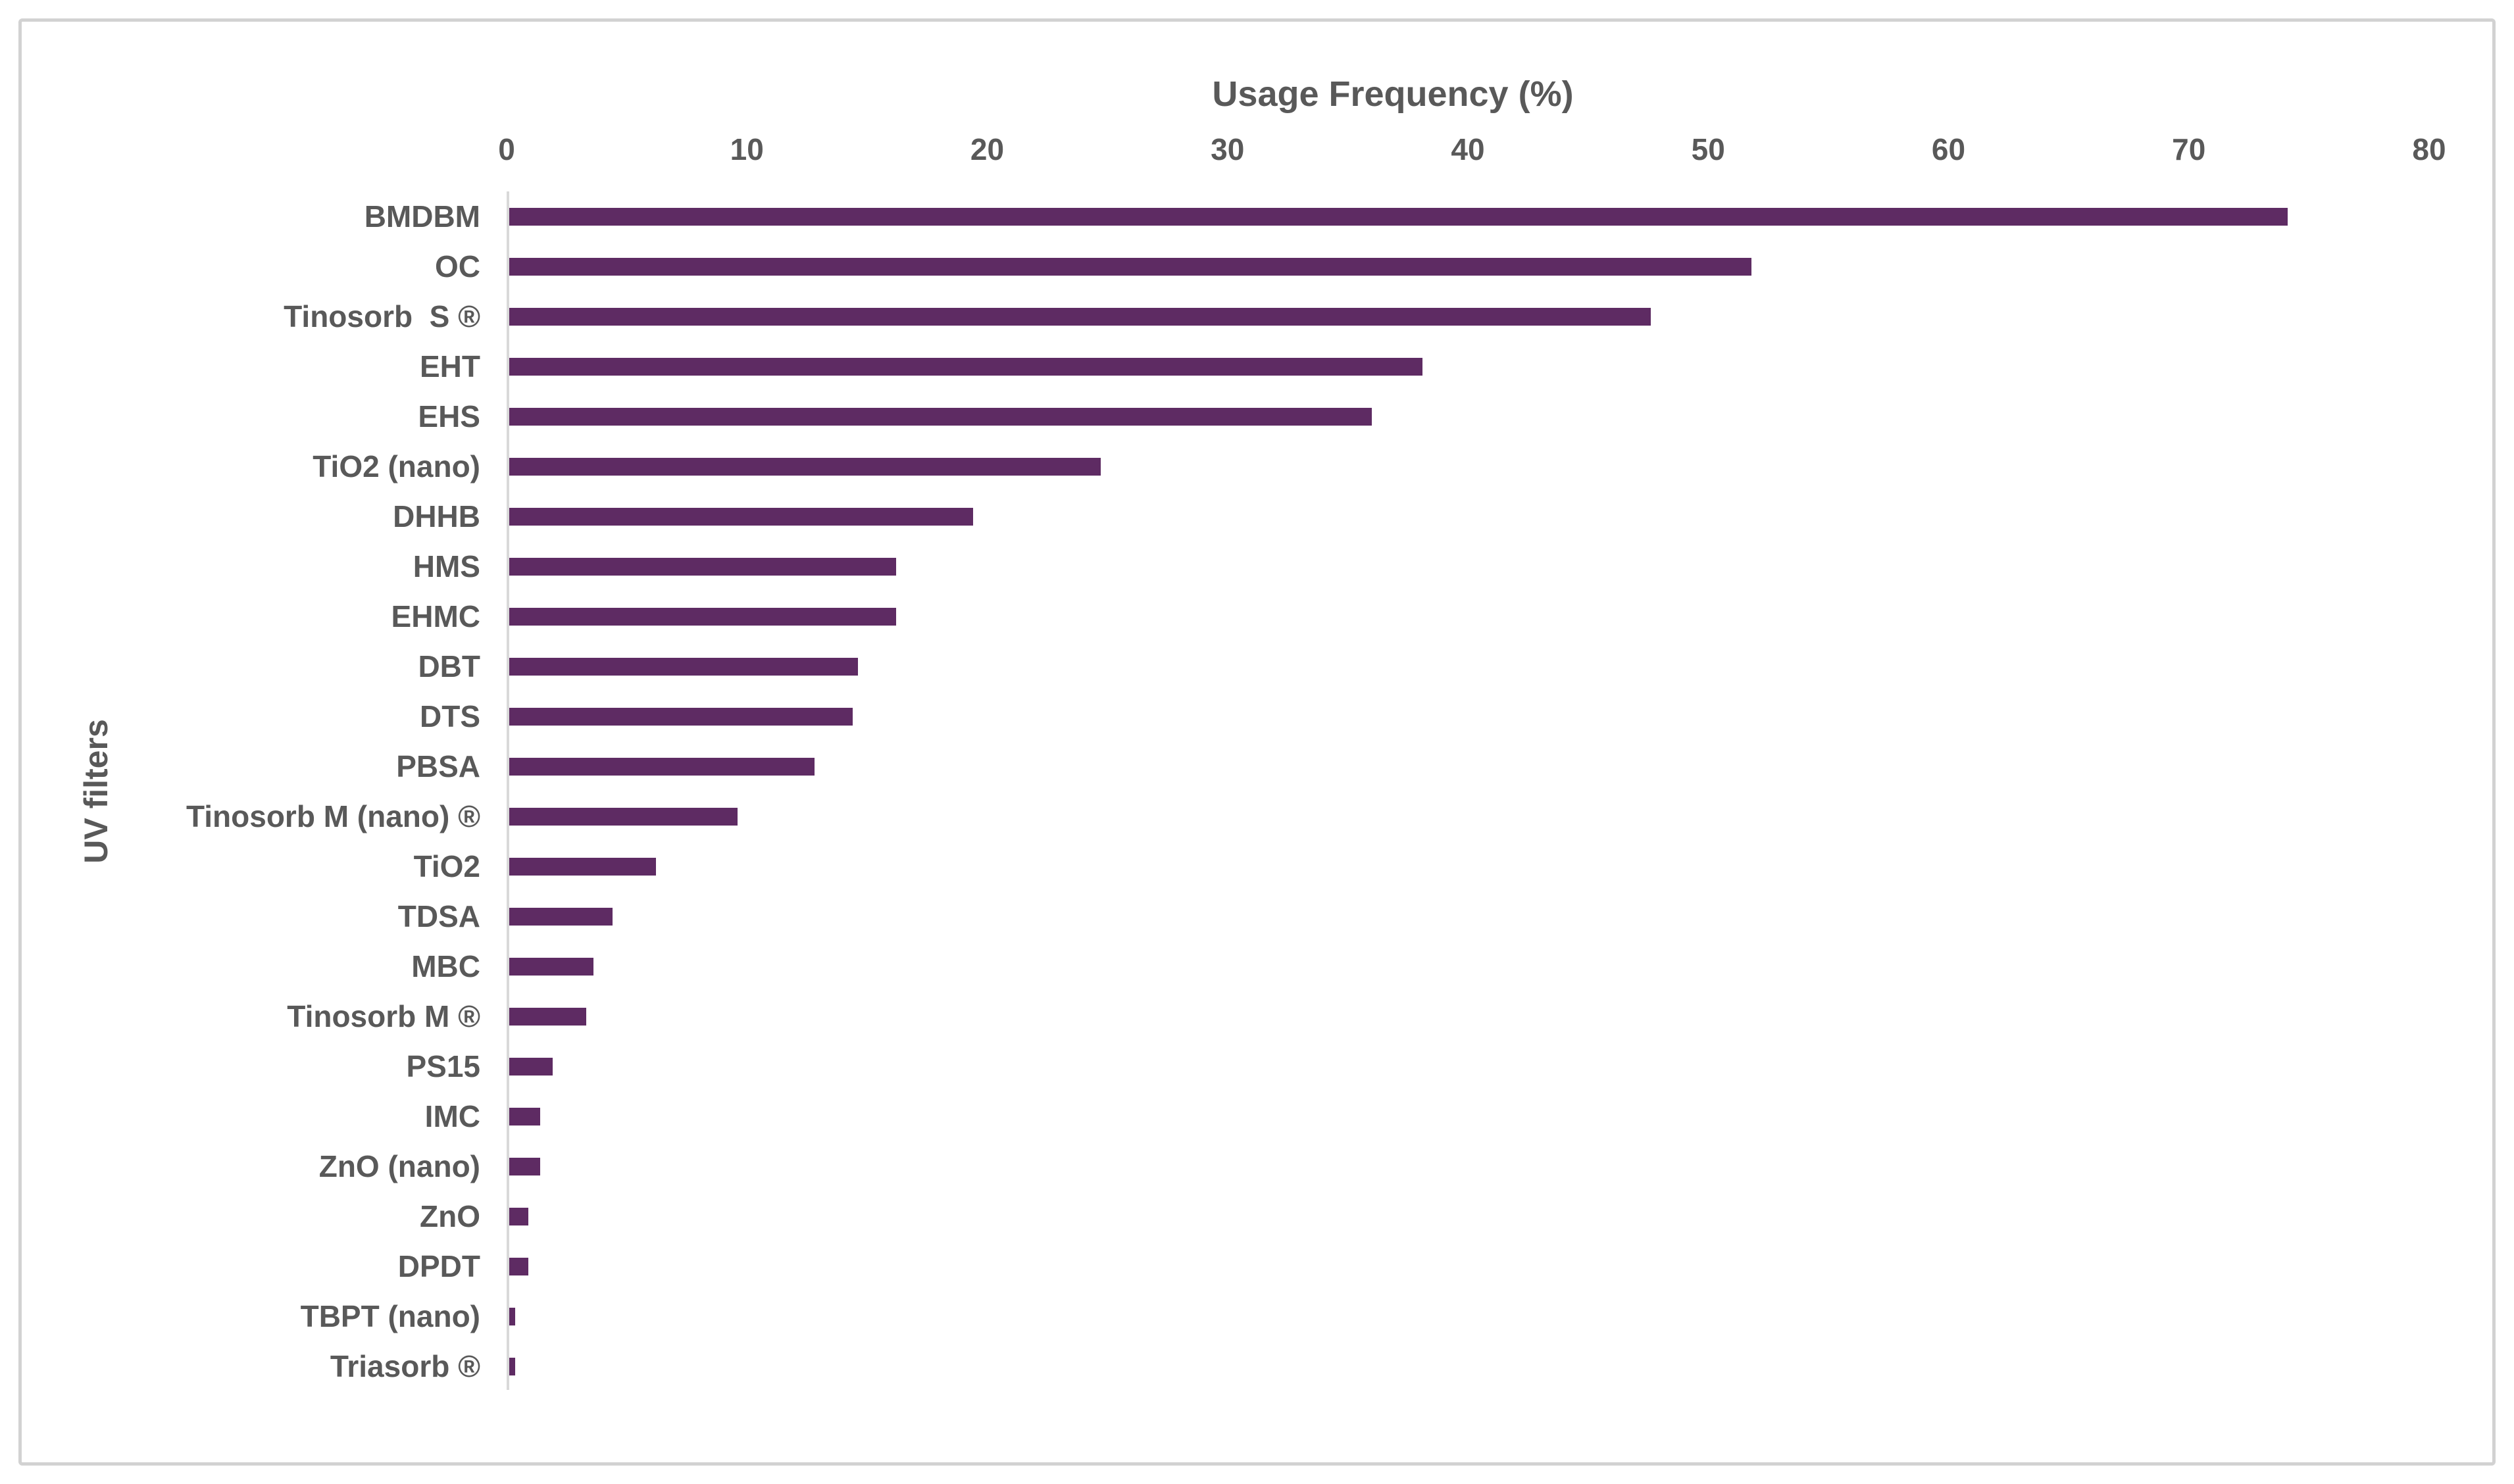 The width and height of the screenshot is (2514, 1484). What do you see at coordinates (450, 716) in the screenshot?
I see `category-label: DTS` at bounding box center [450, 716].